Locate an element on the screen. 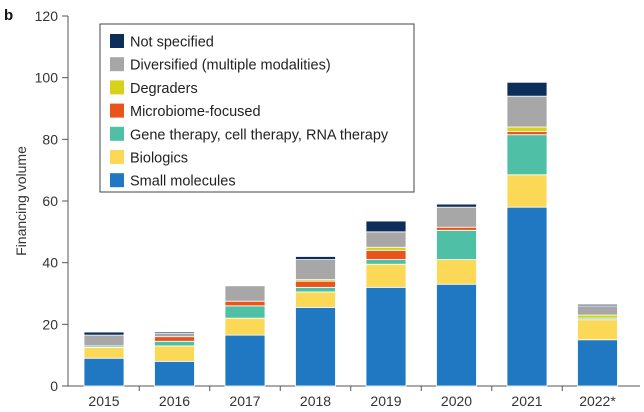 The height and width of the screenshot is (412, 644). bar-stack-2019 is located at coordinates (386, 303).